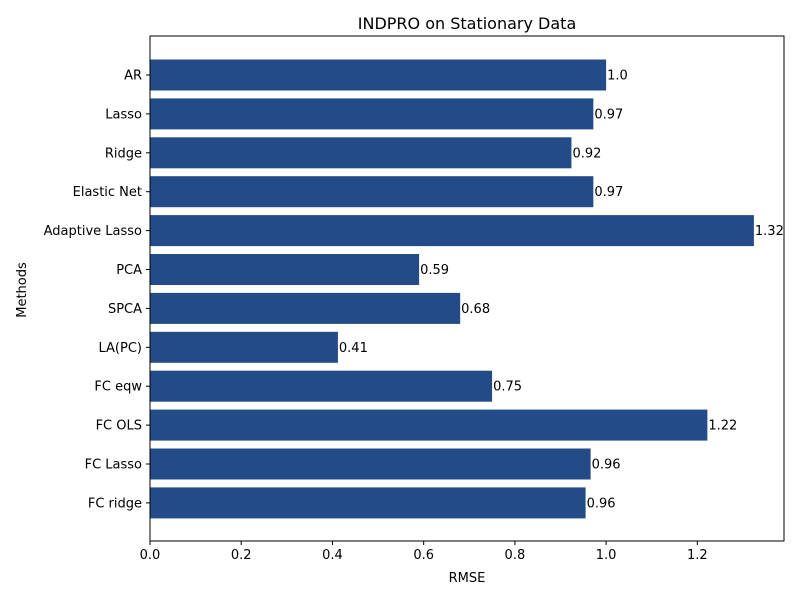  I want to click on x-tick-label-1: 0.2, so click(241, 555).